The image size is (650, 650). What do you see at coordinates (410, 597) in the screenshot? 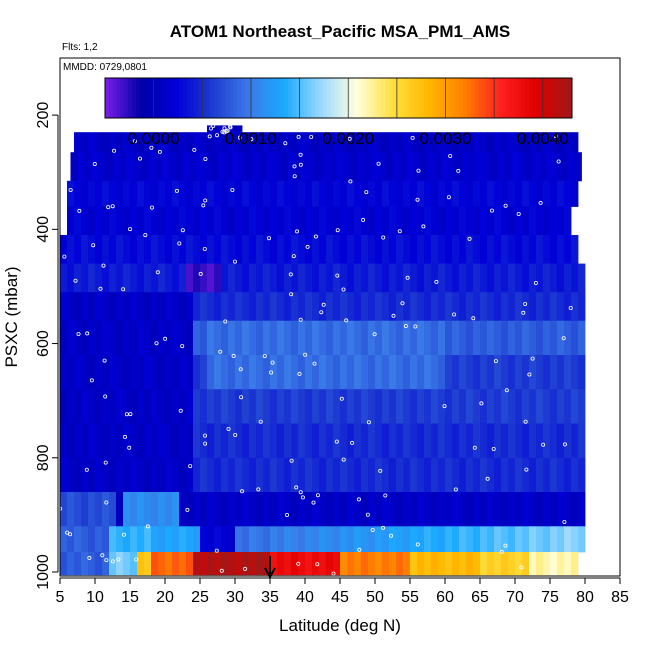
I see `x-tick-label: 55` at bounding box center [410, 597].